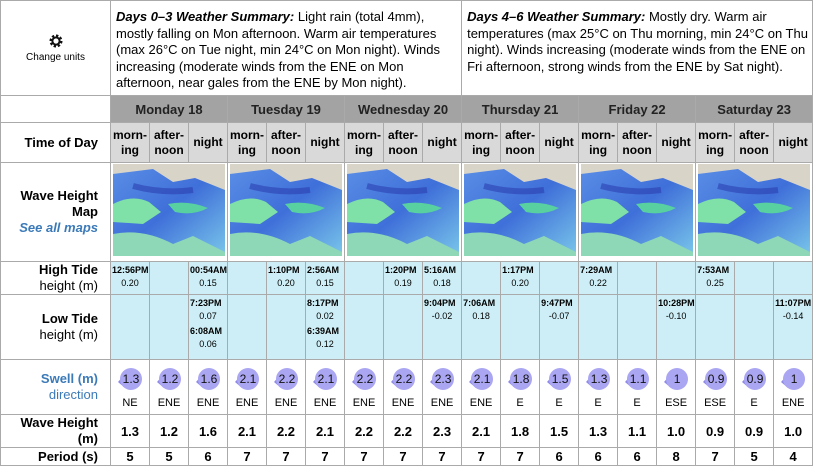 This screenshot has width=820, height=470. I want to click on tide-time: 1:17PM, so click(518, 270).